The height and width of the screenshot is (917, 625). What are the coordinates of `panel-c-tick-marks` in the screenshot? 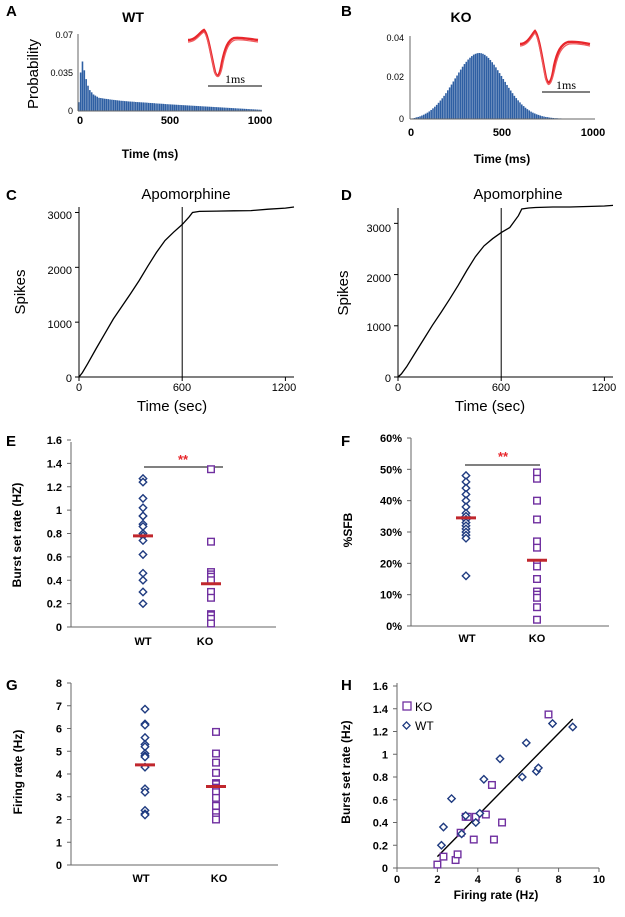 It's located at (180, 296).